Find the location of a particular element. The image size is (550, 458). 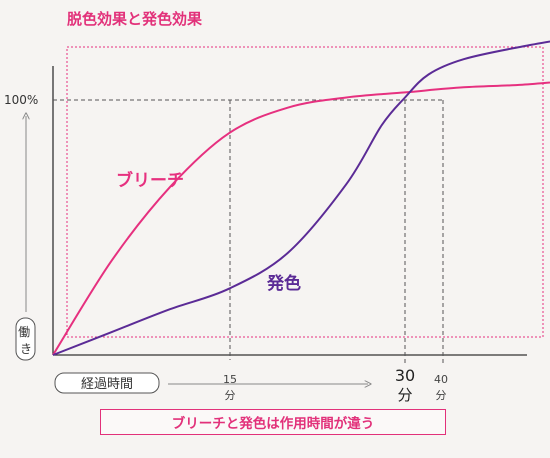

x-tick-15-unit: 分 is located at coordinates (230, 395).